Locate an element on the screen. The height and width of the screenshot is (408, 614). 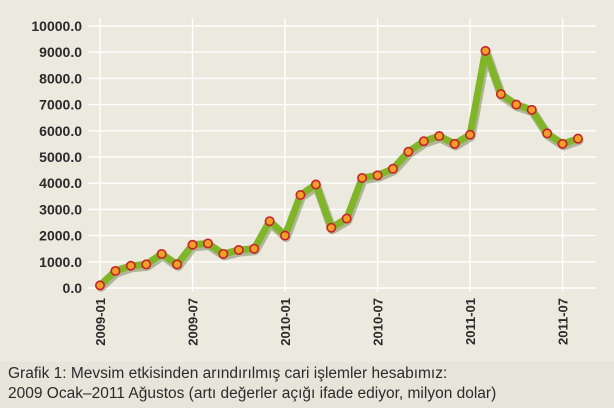
y-tick-label: 5000.0 is located at coordinates (60, 157).